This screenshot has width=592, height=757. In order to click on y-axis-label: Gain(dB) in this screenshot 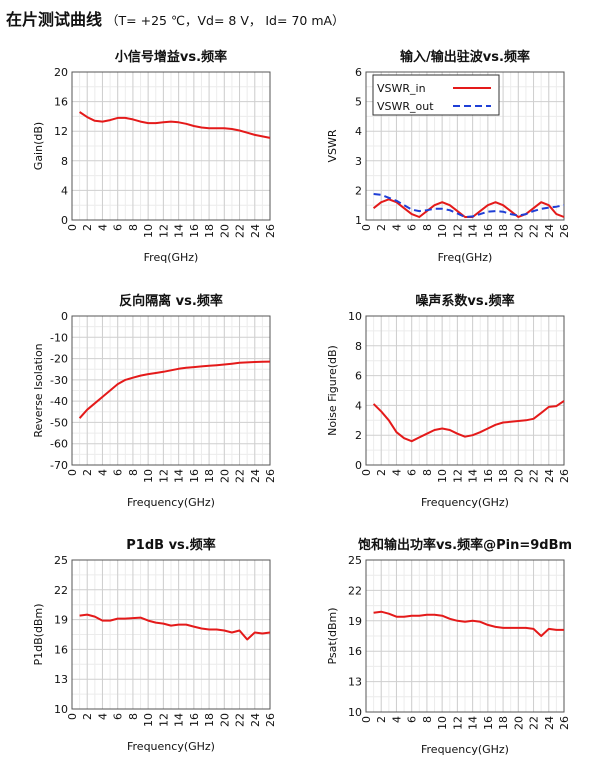, I will do `click(38, 146)`.